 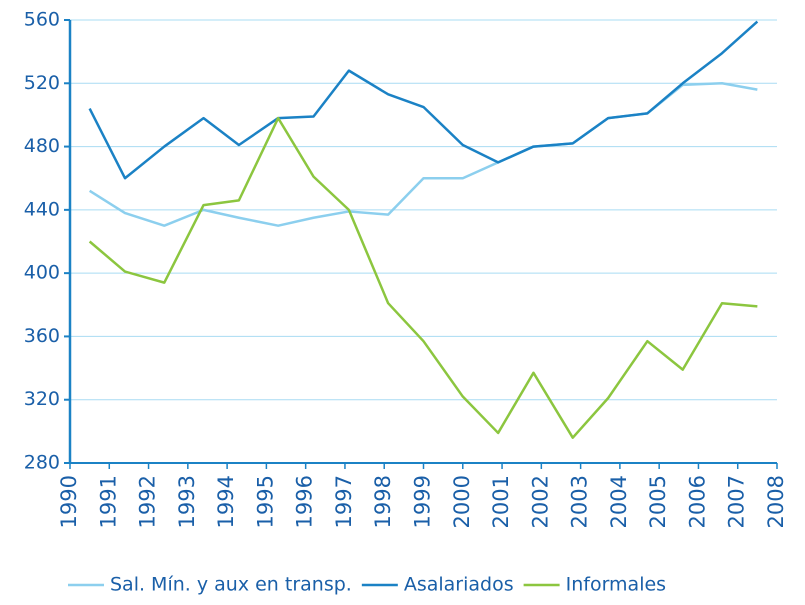 I want to click on y-tick-label: 320, so click(x=42, y=399).